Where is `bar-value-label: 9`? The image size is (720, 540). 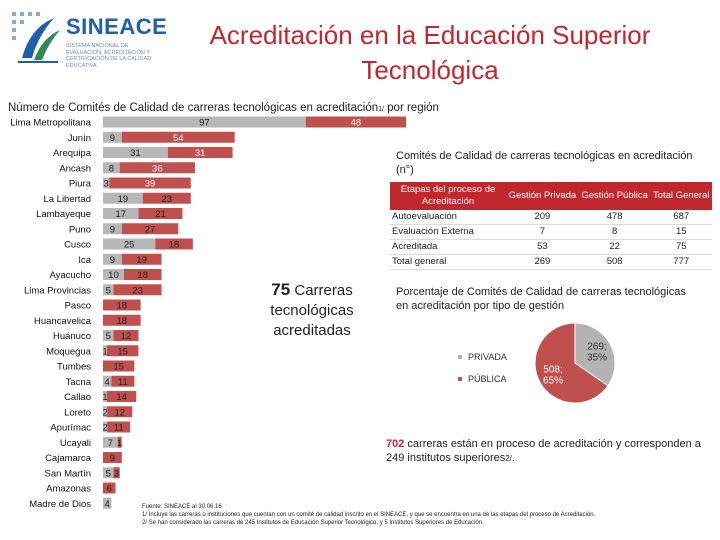 bar-value-label: 9 is located at coordinates (112, 260).